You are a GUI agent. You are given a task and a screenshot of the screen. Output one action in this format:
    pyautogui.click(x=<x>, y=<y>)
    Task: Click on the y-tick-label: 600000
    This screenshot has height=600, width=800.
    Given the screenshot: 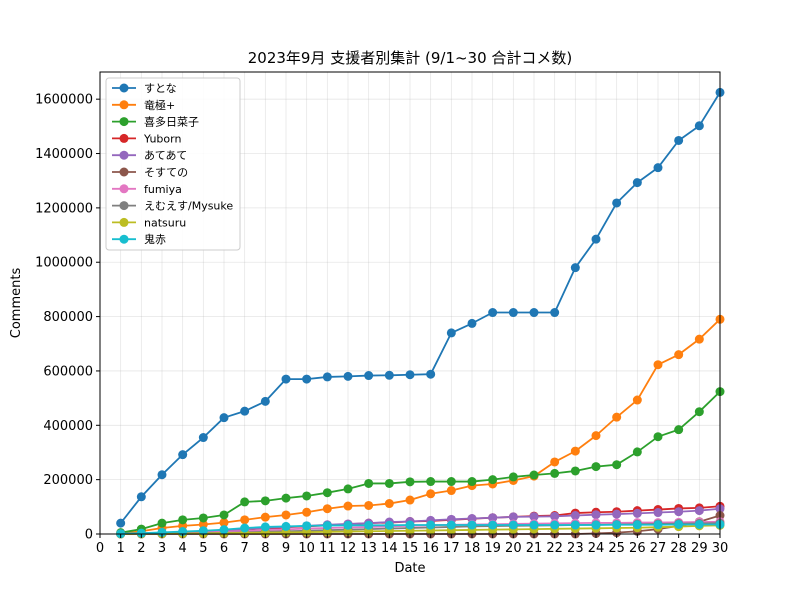 What is the action you would take?
    pyautogui.click(x=68, y=371)
    